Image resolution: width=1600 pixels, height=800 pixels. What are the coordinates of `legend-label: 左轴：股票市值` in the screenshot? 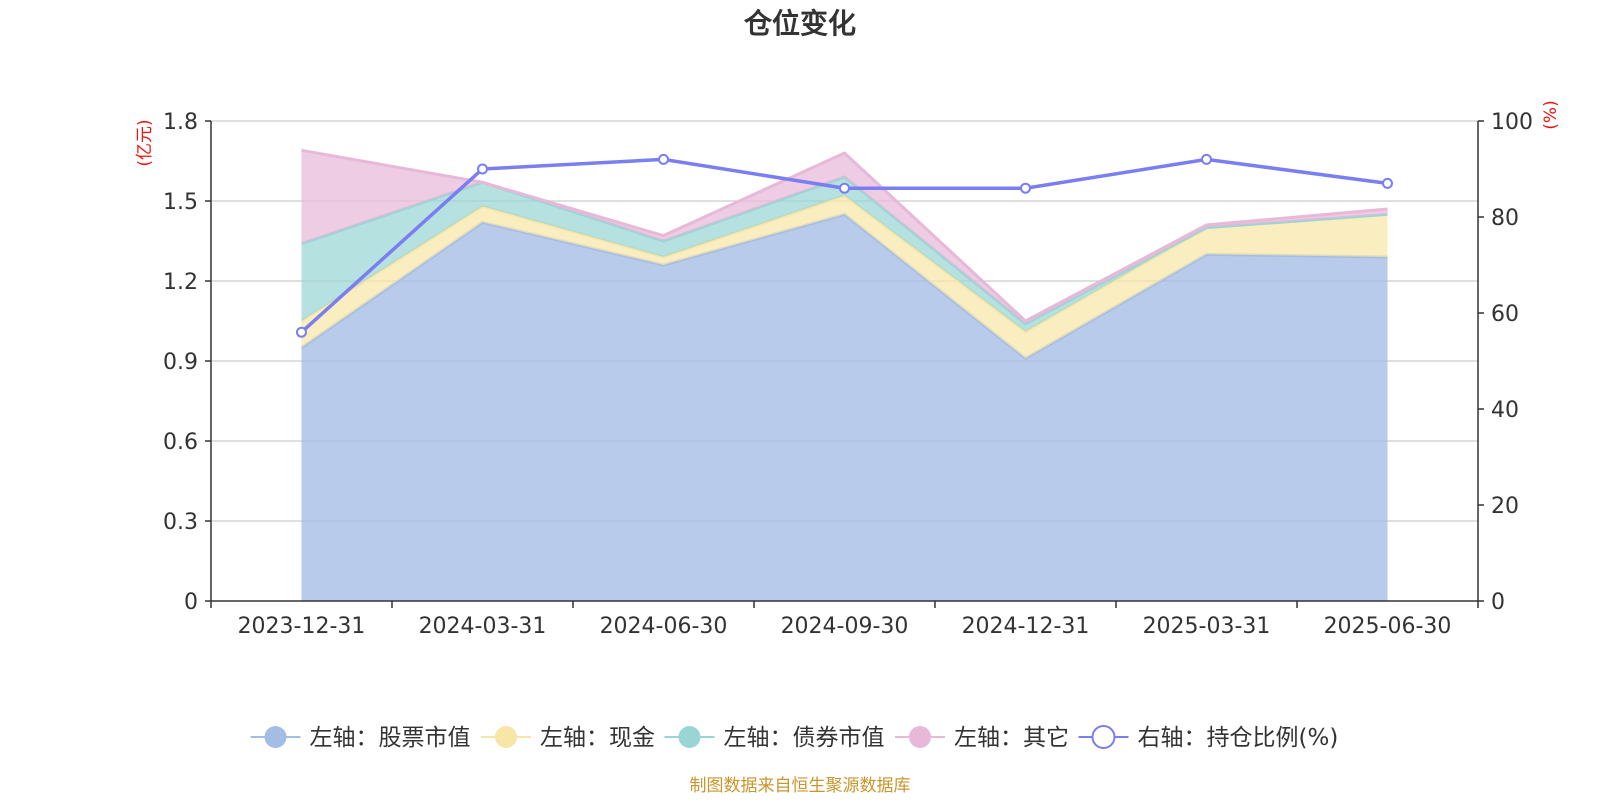 It's located at (390, 738).